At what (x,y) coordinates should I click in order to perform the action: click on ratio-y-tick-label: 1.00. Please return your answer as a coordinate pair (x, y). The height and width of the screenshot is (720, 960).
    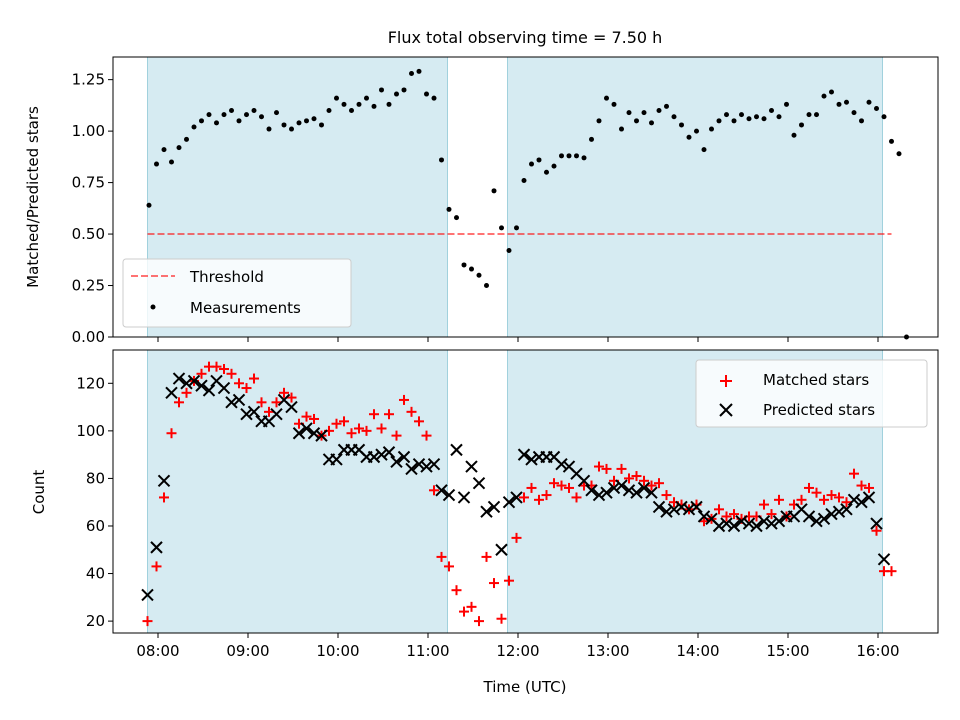
    Looking at the image, I should click on (88, 131).